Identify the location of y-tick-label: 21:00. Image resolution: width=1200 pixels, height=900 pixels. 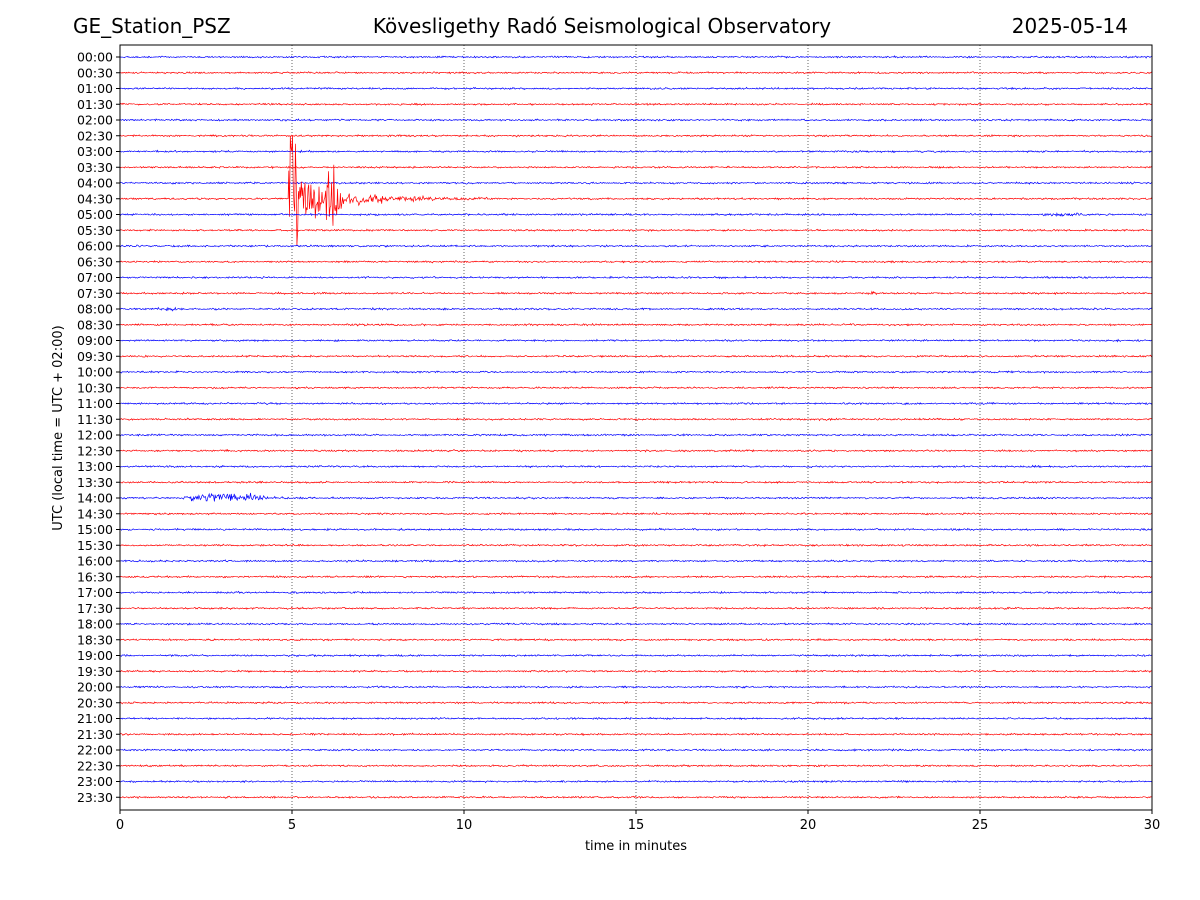
(95, 718).